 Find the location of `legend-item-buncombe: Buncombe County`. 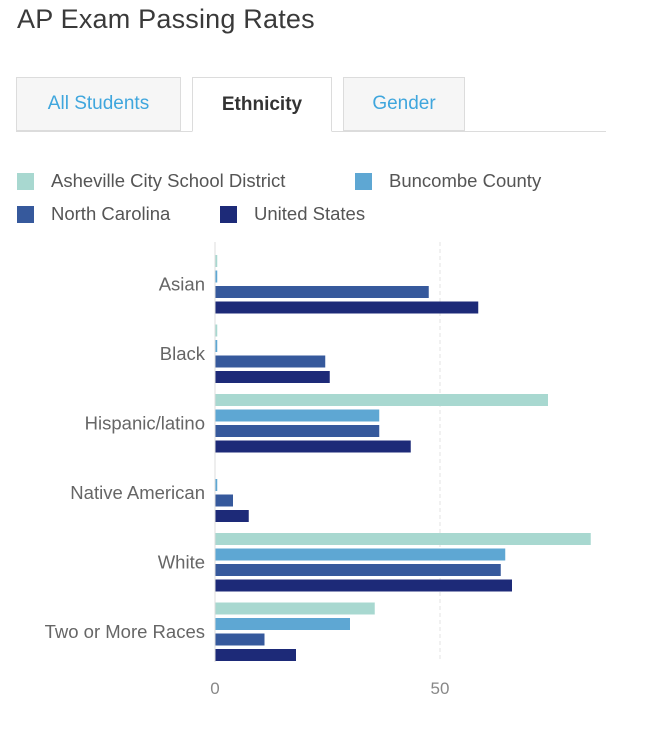

legend-item-buncombe: Buncombe County is located at coordinates (448, 181).